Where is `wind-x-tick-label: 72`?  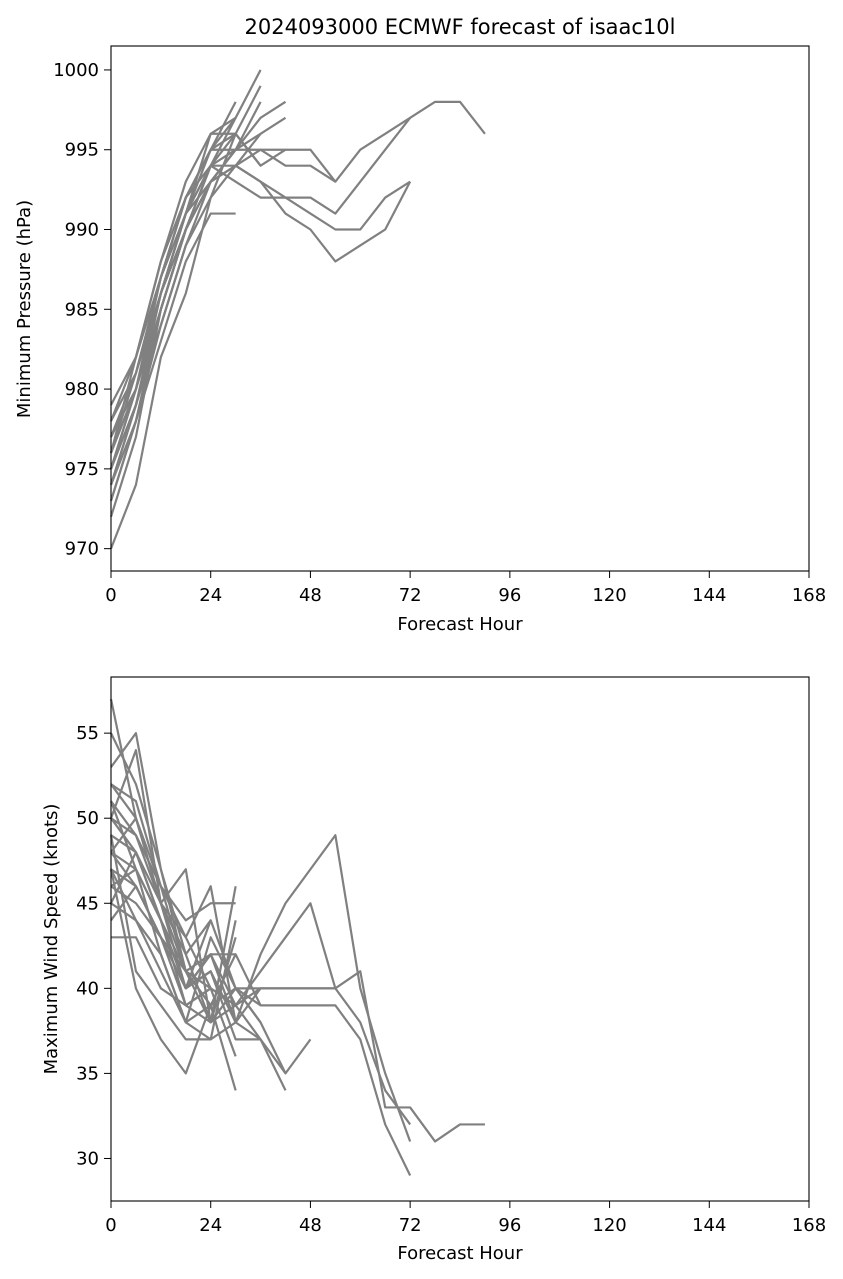
wind-x-tick-label: 72 is located at coordinates (410, 1225).